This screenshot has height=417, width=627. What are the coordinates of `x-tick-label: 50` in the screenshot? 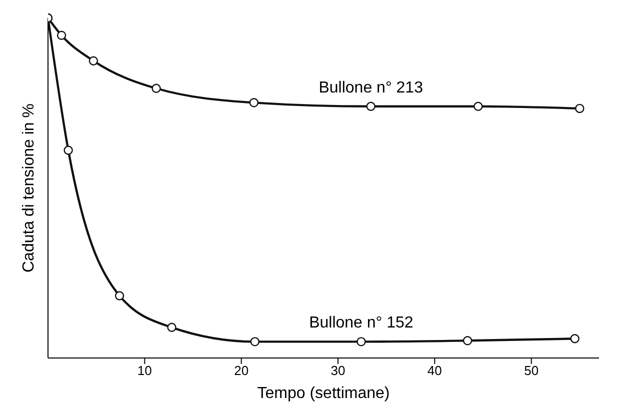 It's located at (531, 370).